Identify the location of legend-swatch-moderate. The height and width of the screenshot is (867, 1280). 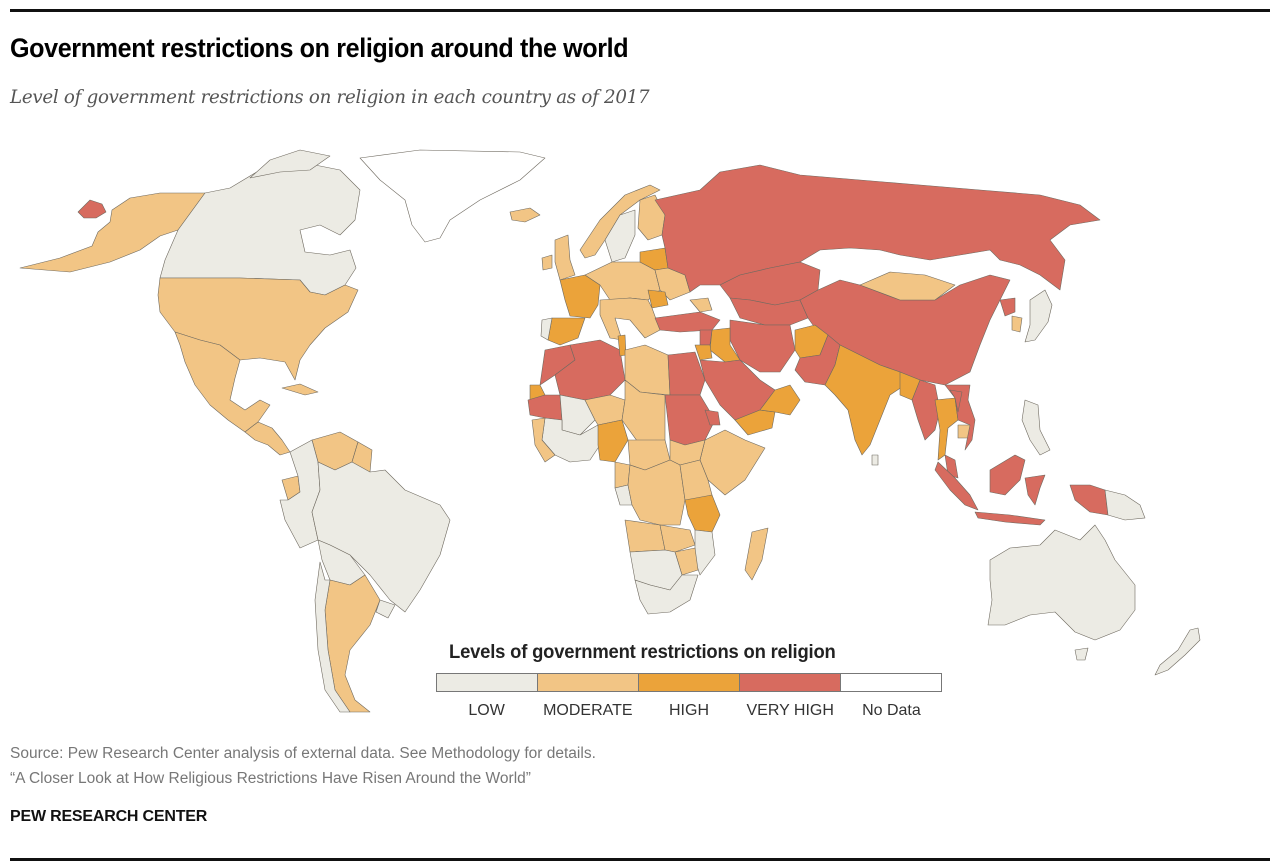
(588, 682).